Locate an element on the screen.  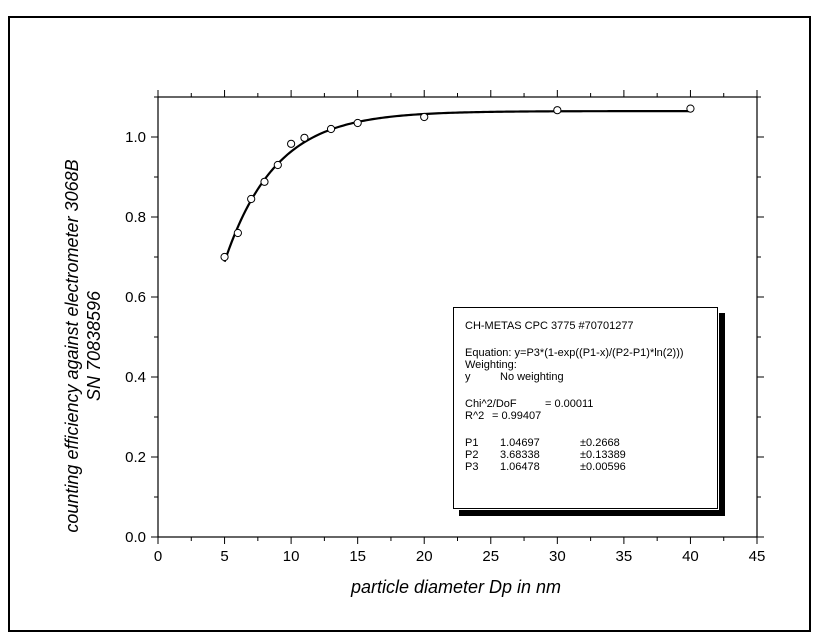
legend-chi-label: Chi^2/DoF is located at coordinates (491, 404).